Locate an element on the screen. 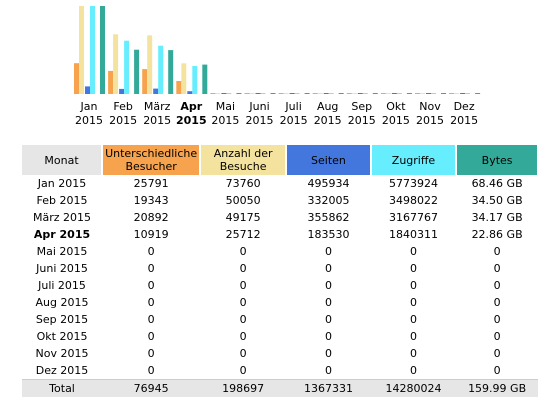 The height and width of the screenshot is (410, 545). table-row: Sep 2015 0 0 0 0 0 is located at coordinates (280, 319).